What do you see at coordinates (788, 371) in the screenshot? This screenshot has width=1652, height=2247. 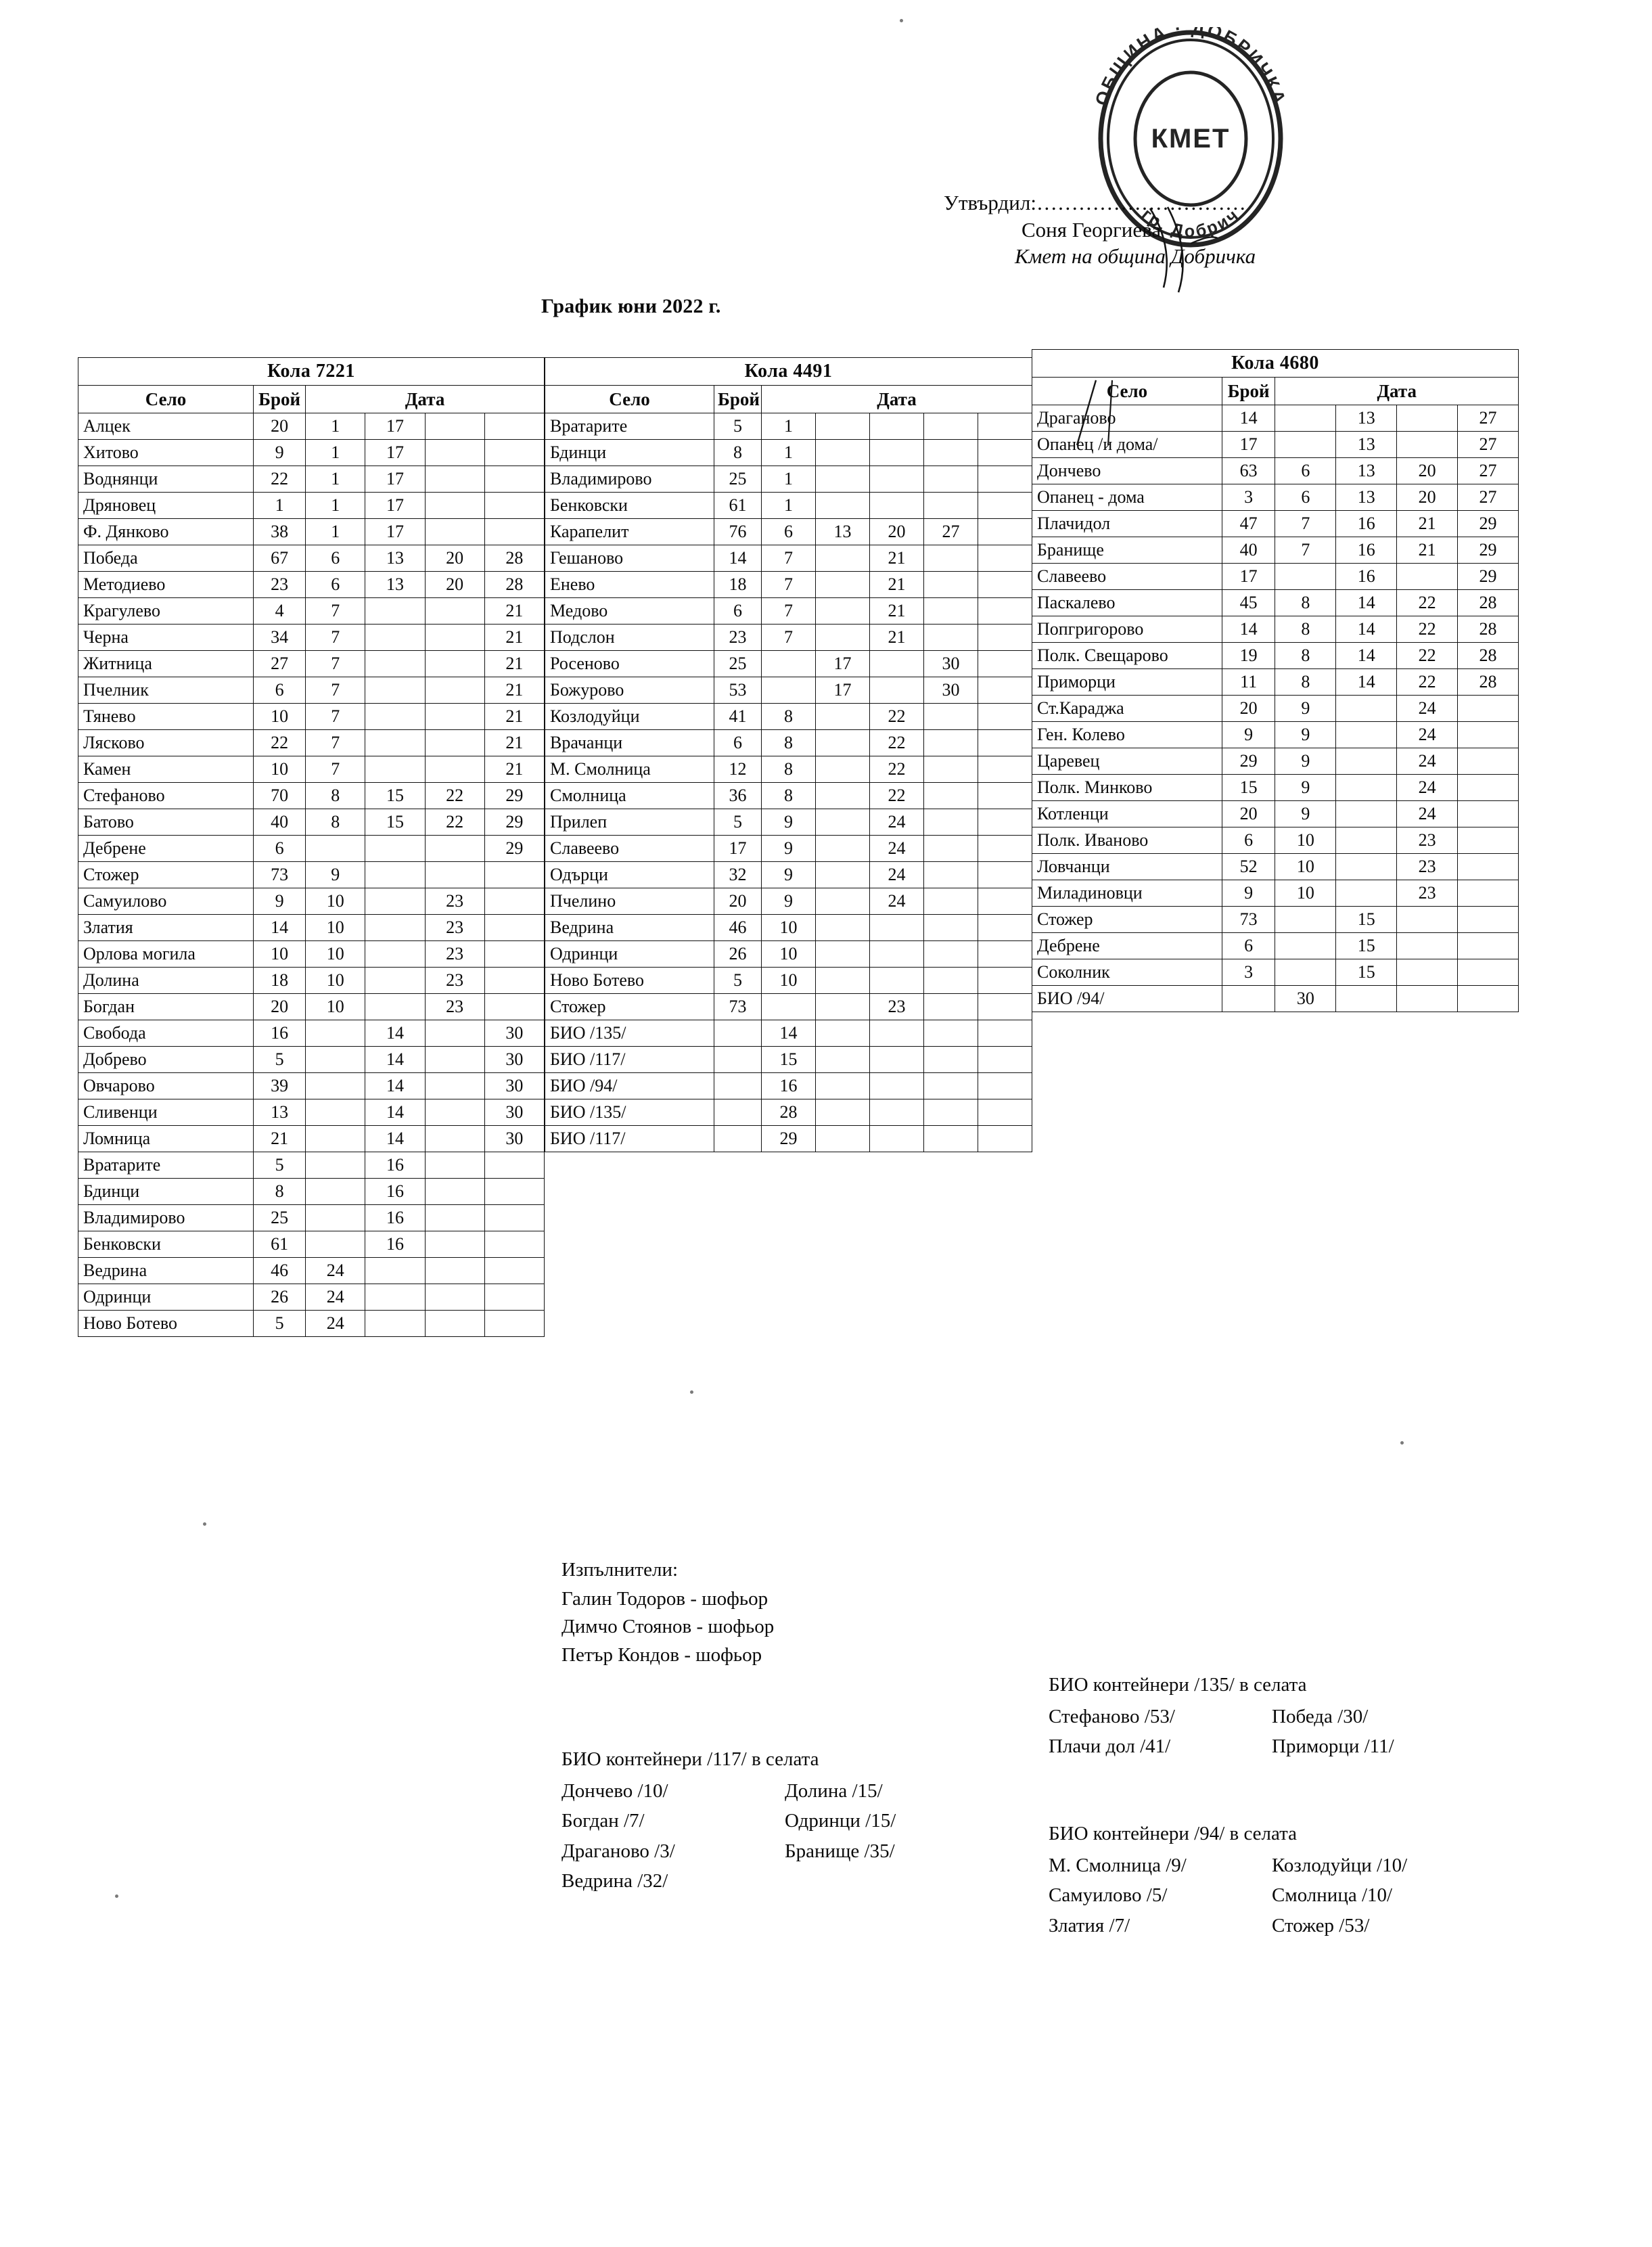 I see `table-title-row: Кола 4491` at bounding box center [788, 371].